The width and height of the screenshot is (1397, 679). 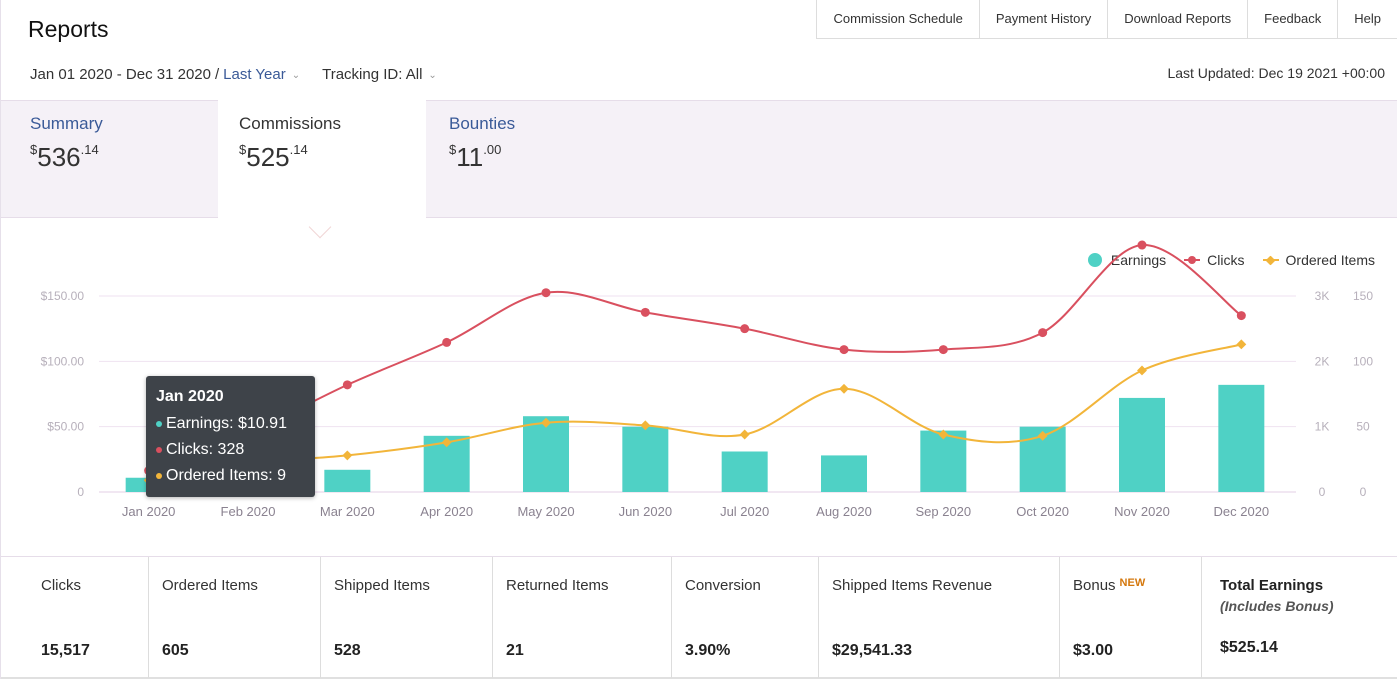 What do you see at coordinates (446, 511) in the screenshot?
I see `x-tick-label: Apr 2020` at bounding box center [446, 511].